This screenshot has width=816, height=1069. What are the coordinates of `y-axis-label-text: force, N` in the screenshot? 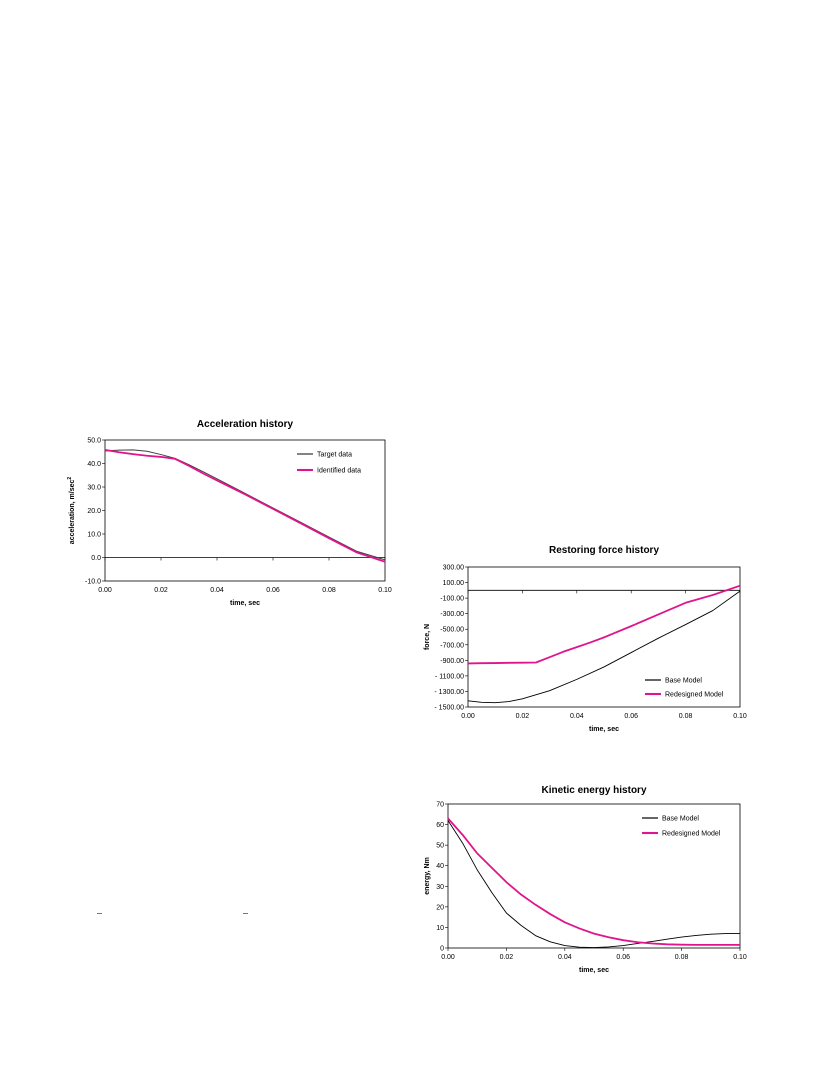 It's located at (427, 637).